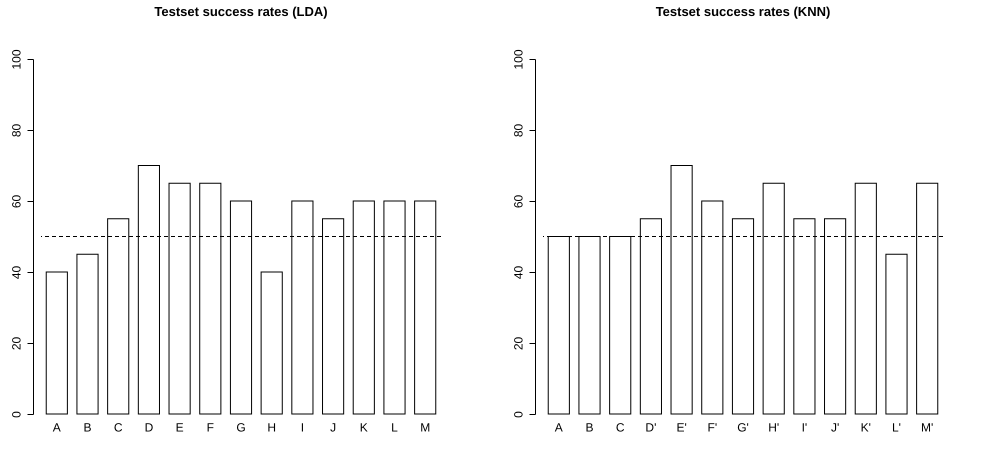 This screenshot has width=991, height=451. I want to click on x-tick-label: E, so click(180, 427).